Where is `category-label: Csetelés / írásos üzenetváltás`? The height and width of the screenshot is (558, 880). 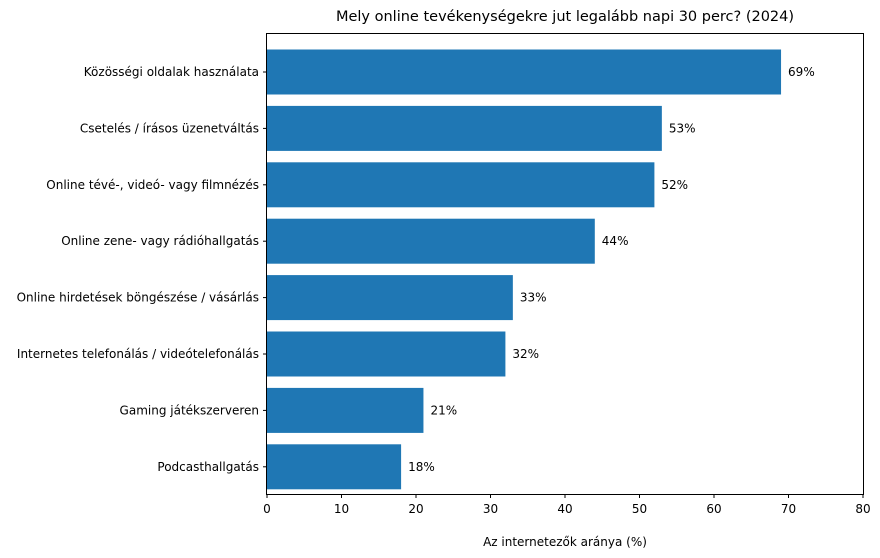
category-label: Csetelés / írásos üzenetváltás is located at coordinates (169, 128).